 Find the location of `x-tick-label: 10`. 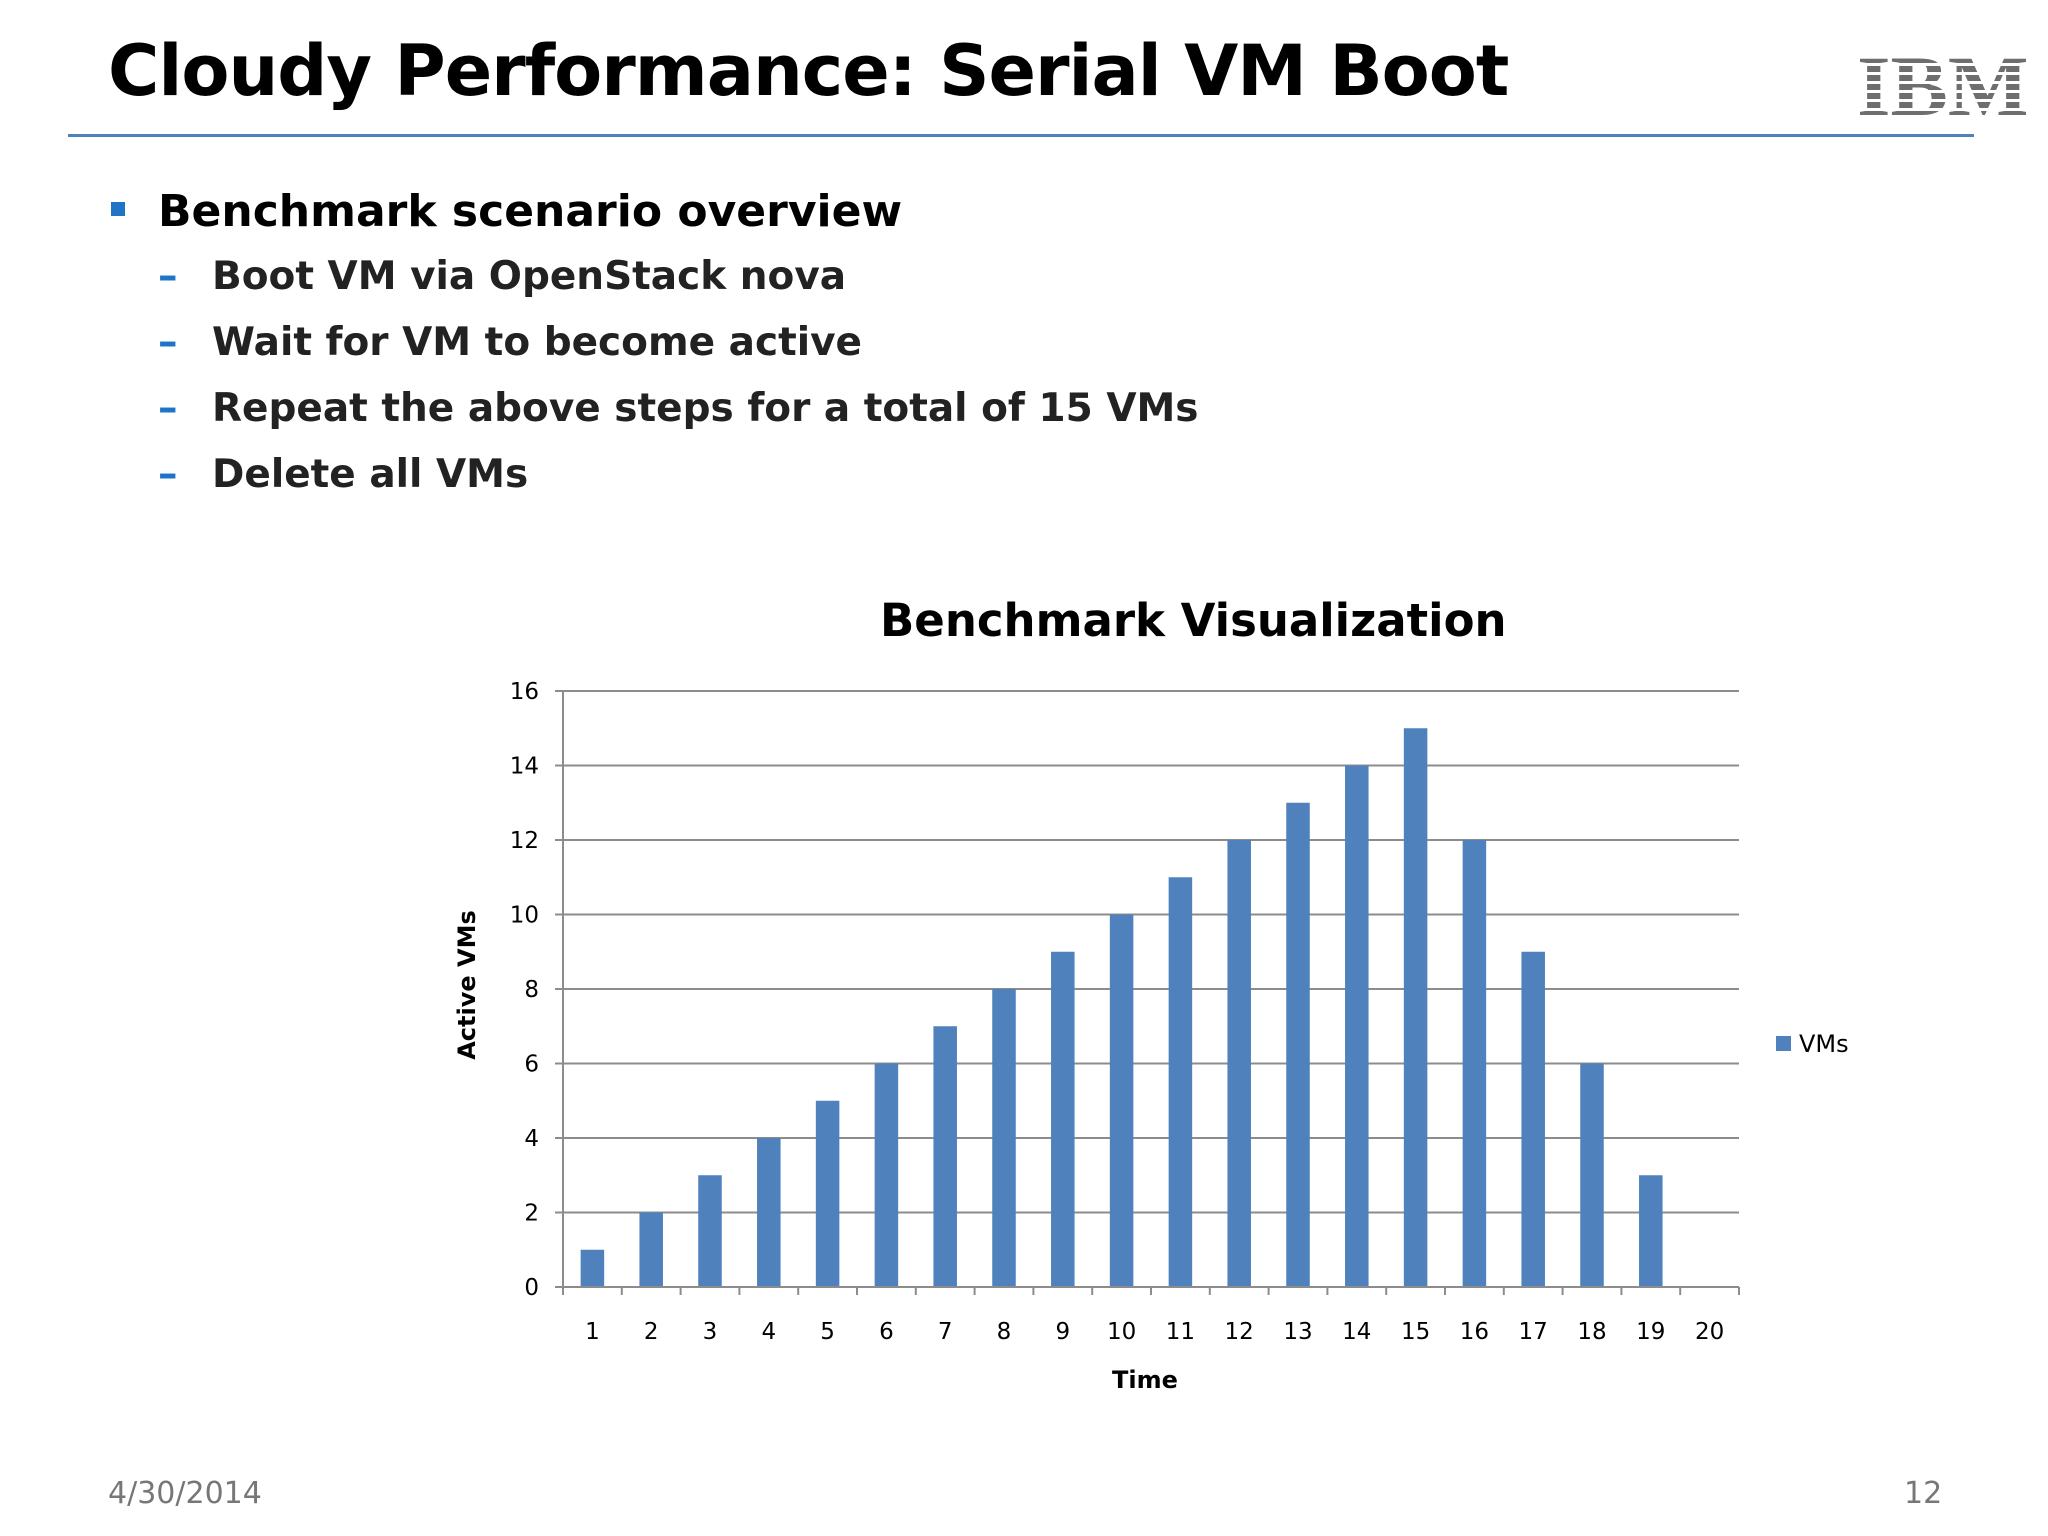

x-tick-label: 10 is located at coordinates (1121, 1332).